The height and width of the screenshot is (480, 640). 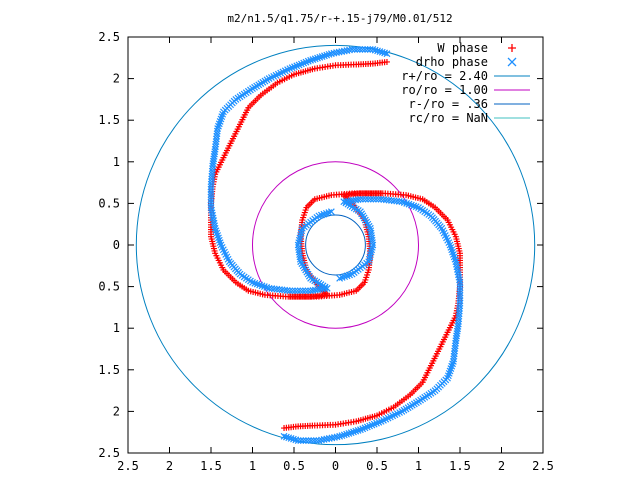 I want to click on x-tick-label: 1.5, so click(x=211, y=466).